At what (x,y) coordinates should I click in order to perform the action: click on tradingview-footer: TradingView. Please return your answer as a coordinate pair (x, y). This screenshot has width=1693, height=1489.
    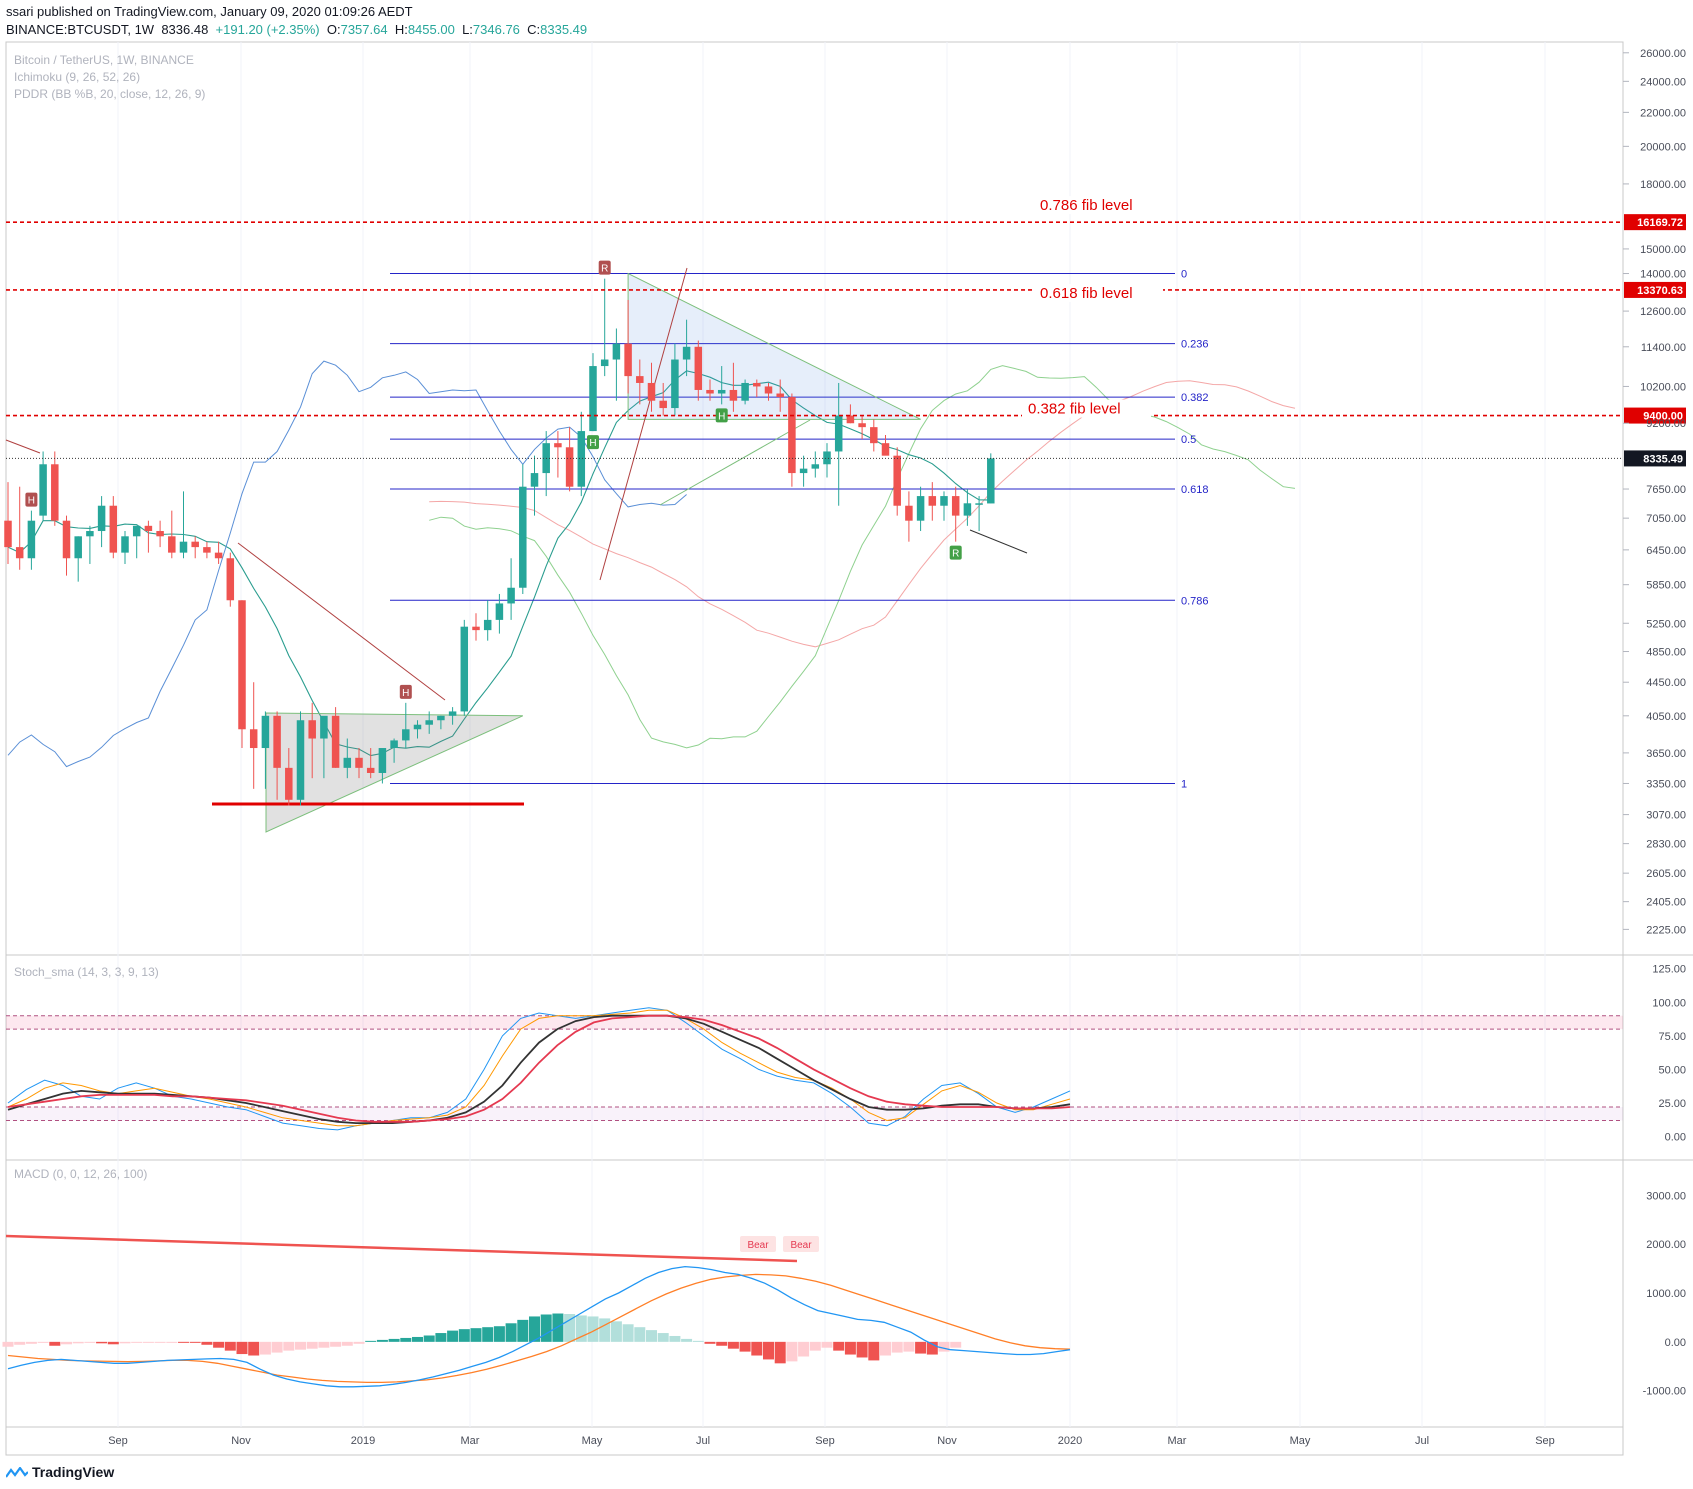
    Looking at the image, I should click on (59, 1472).